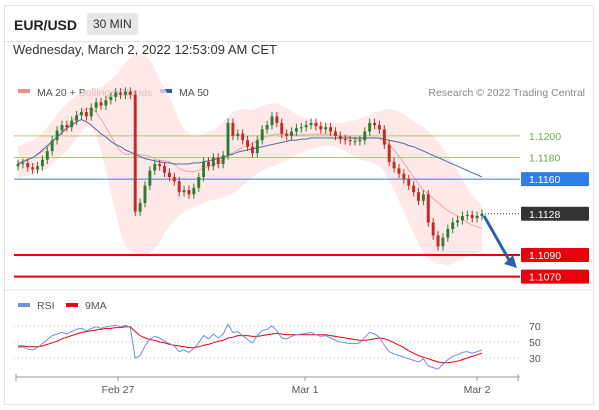  Describe the element at coordinates (535, 343) in the screenshot. I see `rsi-tick-label: 50` at that location.